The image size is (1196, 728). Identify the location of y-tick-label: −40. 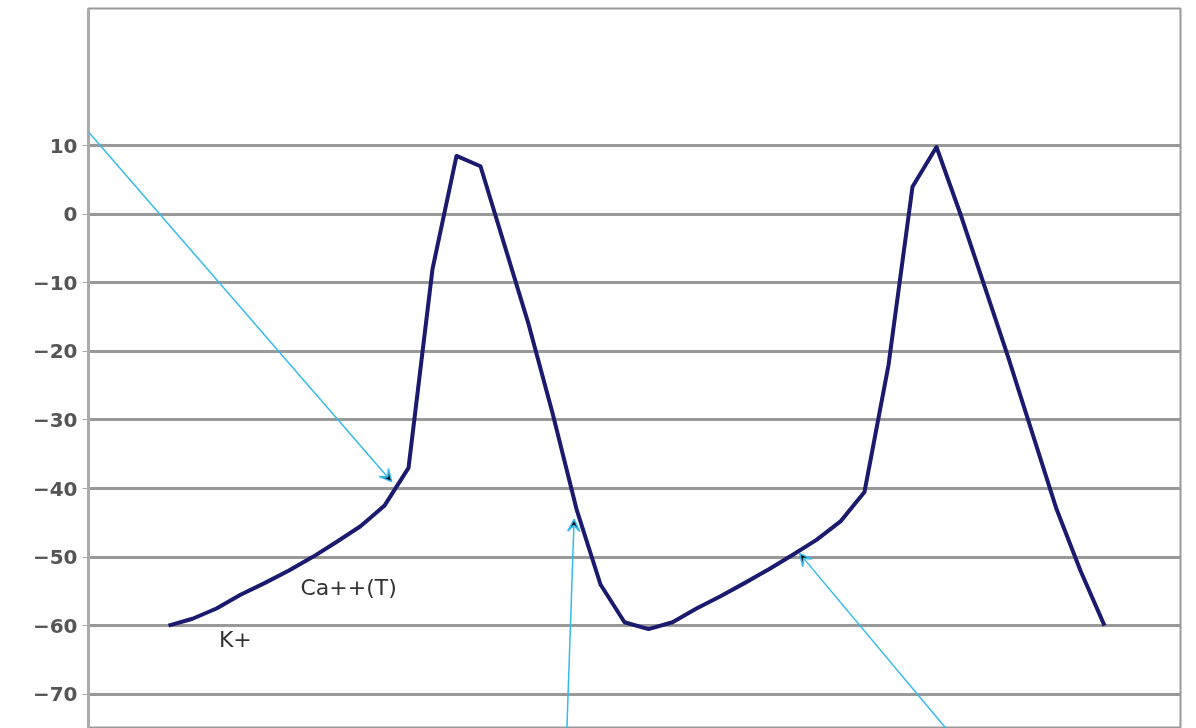
(55, 488).